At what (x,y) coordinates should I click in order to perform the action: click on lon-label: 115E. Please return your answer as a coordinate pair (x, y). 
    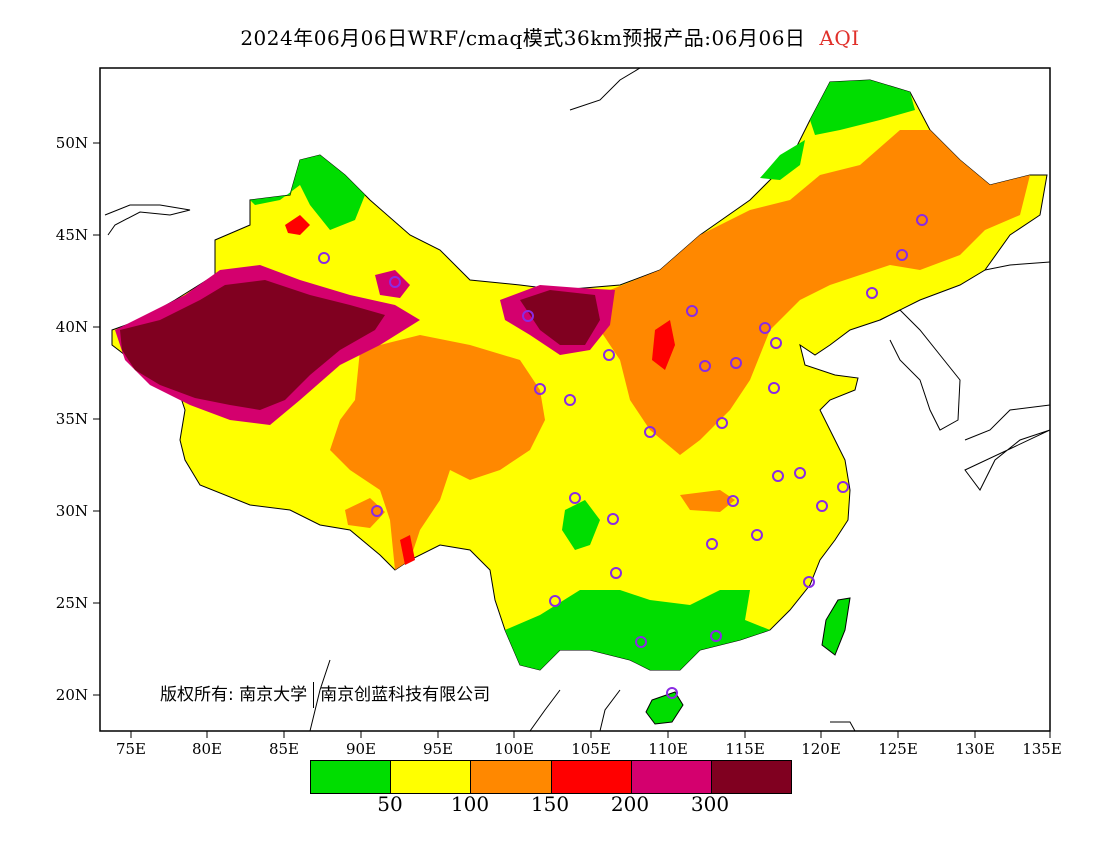
    Looking at the image, I should click on (745, 749).